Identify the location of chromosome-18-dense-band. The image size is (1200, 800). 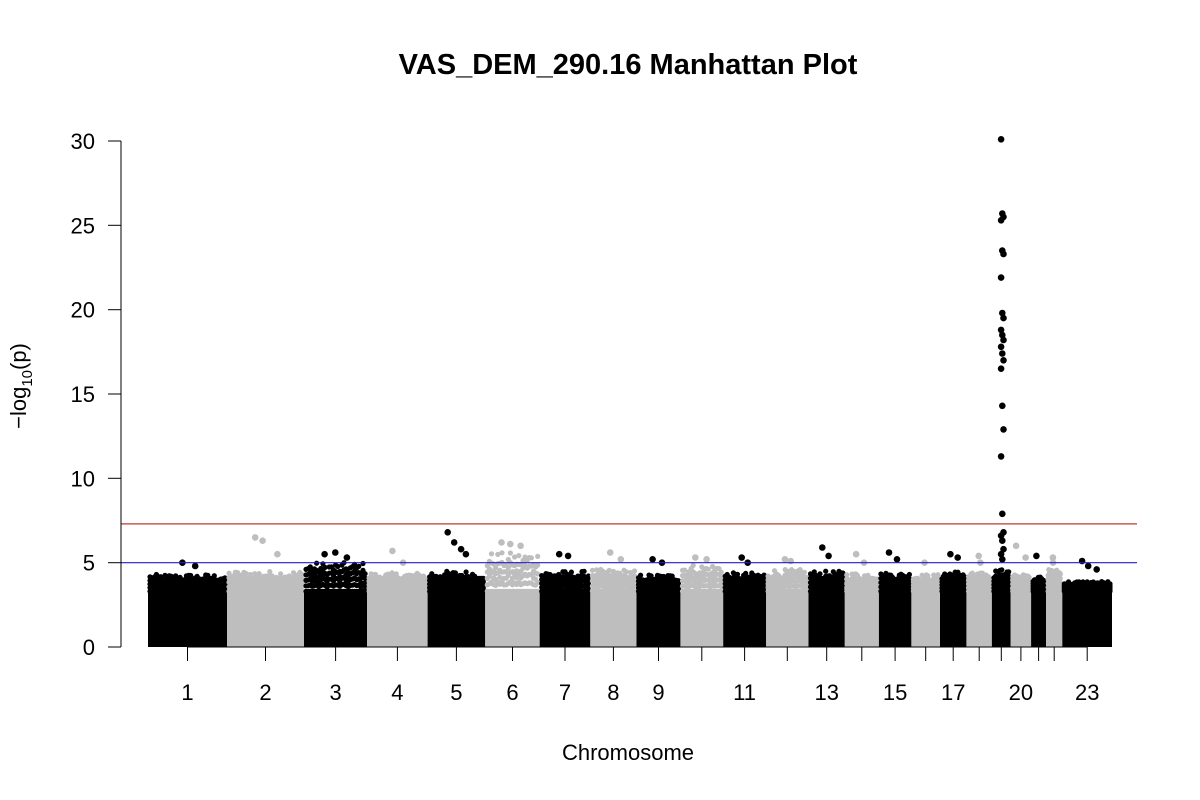
(979, 618).